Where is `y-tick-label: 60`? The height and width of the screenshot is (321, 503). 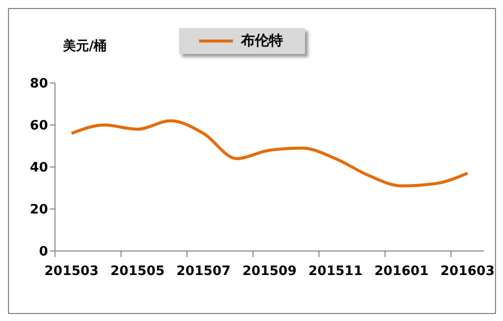 y-tick-label: 60 is located at coordinates (39, 126).